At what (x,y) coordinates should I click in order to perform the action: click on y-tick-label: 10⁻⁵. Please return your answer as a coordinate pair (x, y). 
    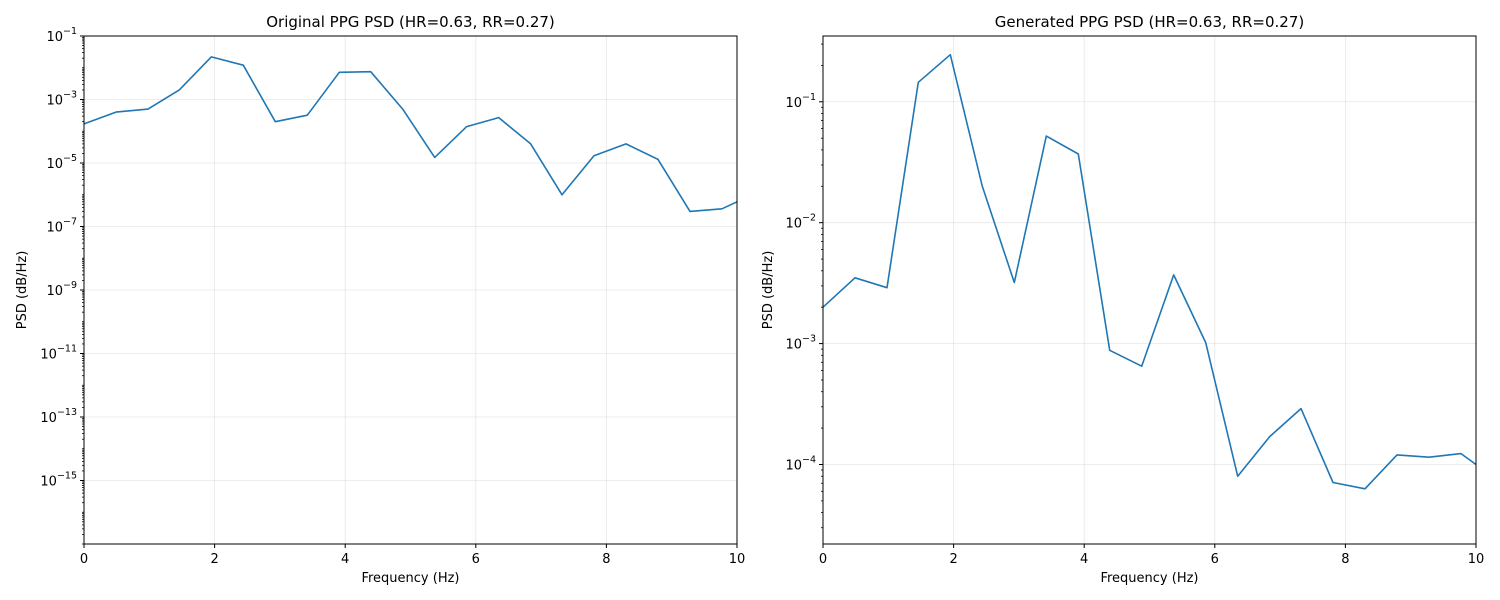
    Looking at the image, I should click on (61, 162).